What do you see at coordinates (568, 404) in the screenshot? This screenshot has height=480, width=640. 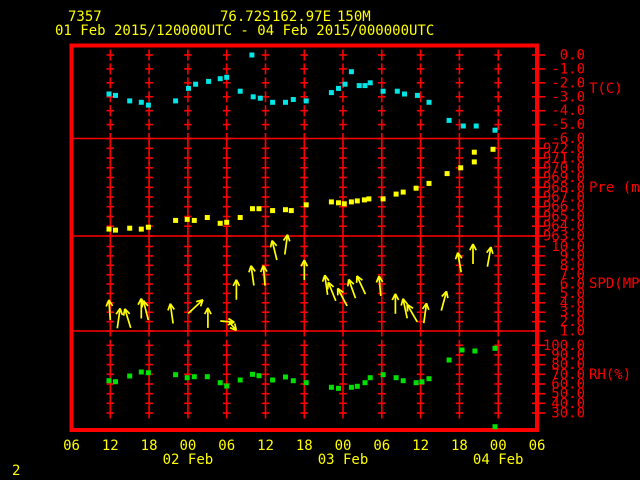 I see `y-tick-label: 40.0` at bounding box center [568, 404].